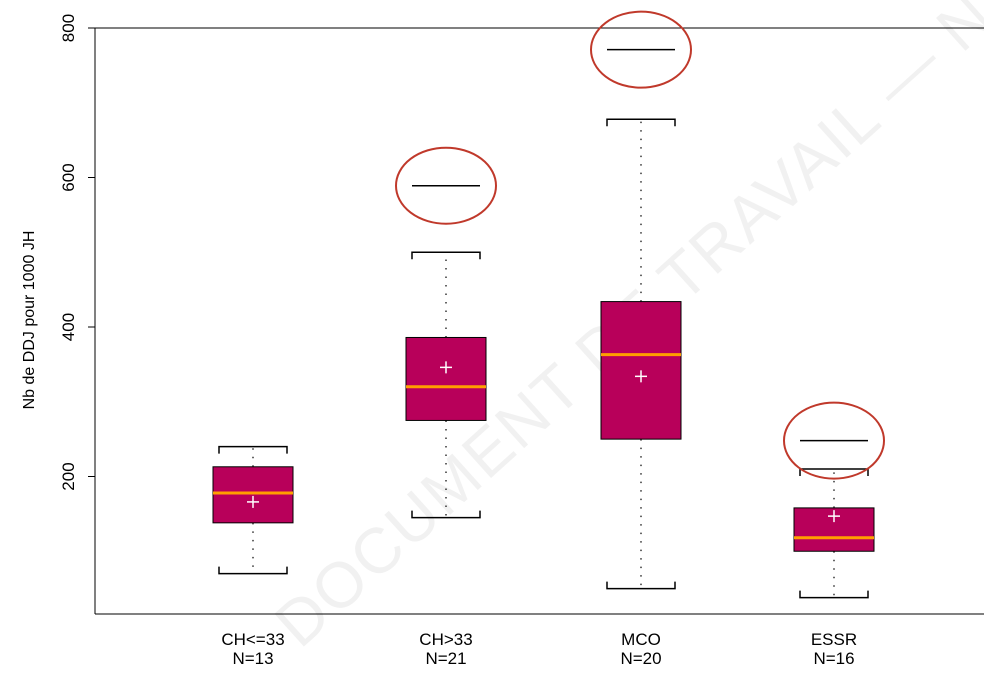 Image resolution: width=984 pixels, height=675 pixels. I want to click on category-label: MCO, so click(641, 639).